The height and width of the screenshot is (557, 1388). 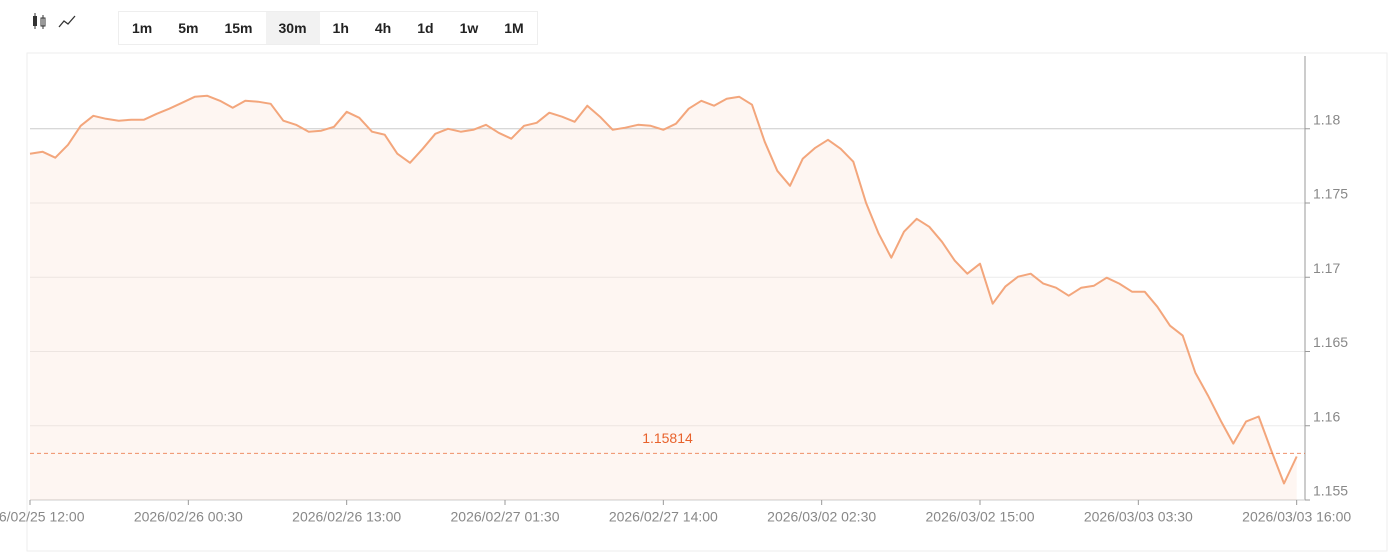 What do you see at coordinates (238, 28) in the screenshot?
I see `interval-button: 15m` at bounding box center [238, 28].